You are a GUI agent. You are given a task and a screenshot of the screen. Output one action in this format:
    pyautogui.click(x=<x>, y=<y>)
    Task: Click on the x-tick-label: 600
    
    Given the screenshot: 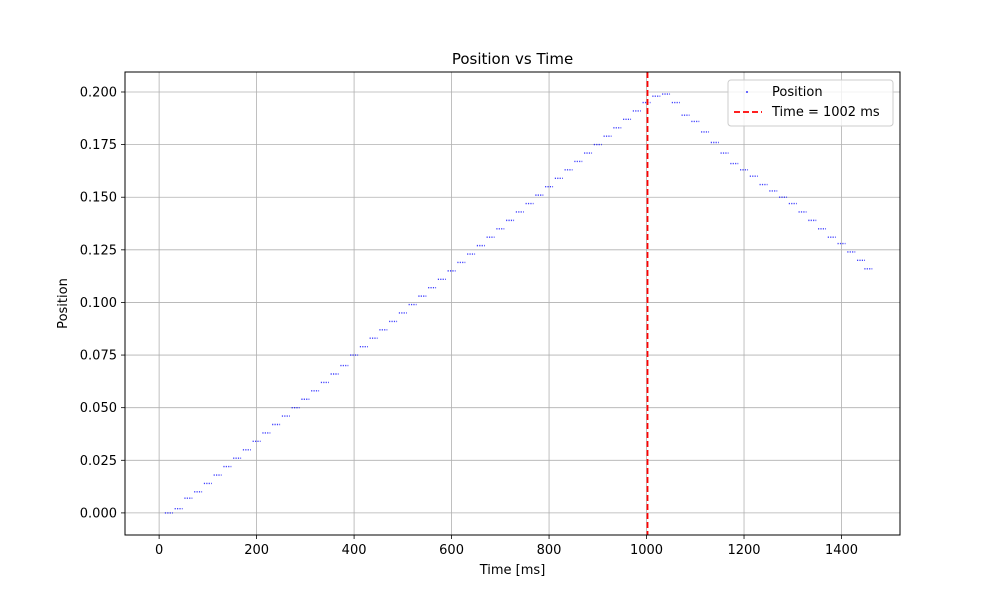 What is the action you would take?
    pyautogui.click(x=451, y=550)
    